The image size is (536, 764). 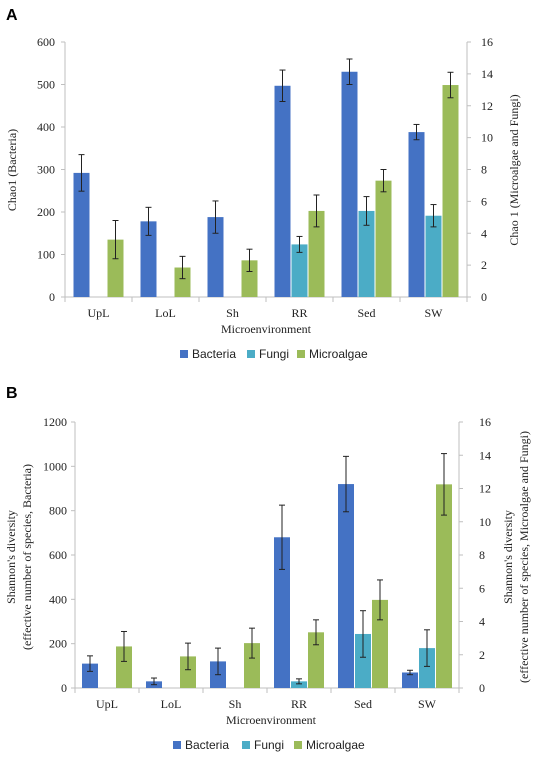 I want to click on panel-a-legend: Bacteria Fungi Microalgae, so click(x=274, y=354).